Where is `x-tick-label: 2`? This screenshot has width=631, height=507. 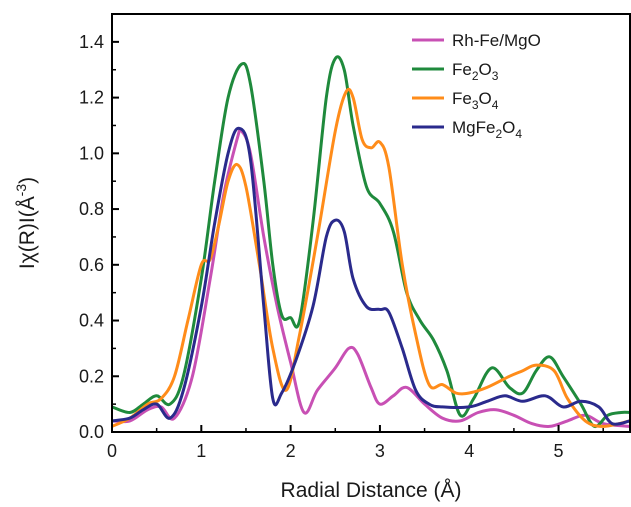
x-tick-label: 2 is located at coordinates (291, 451).